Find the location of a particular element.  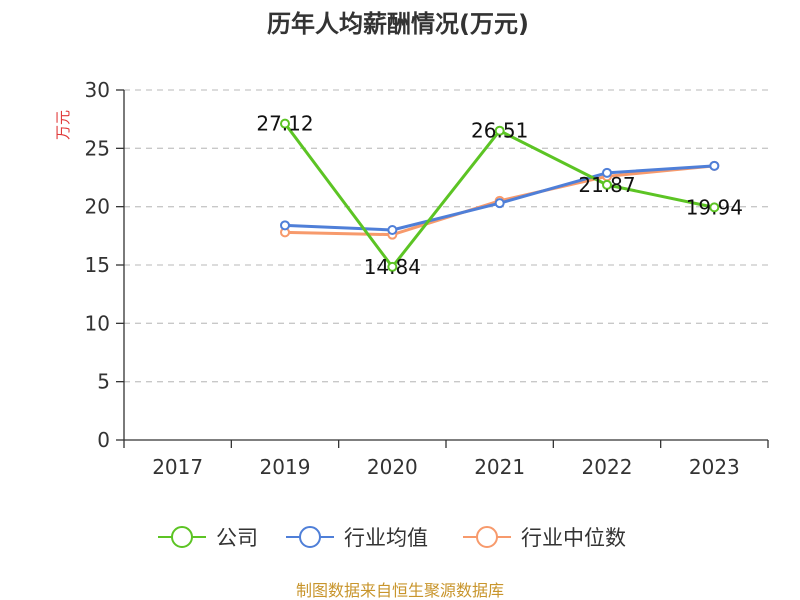

legend-item: 行业中位数 is located at coordinates (544, 538).